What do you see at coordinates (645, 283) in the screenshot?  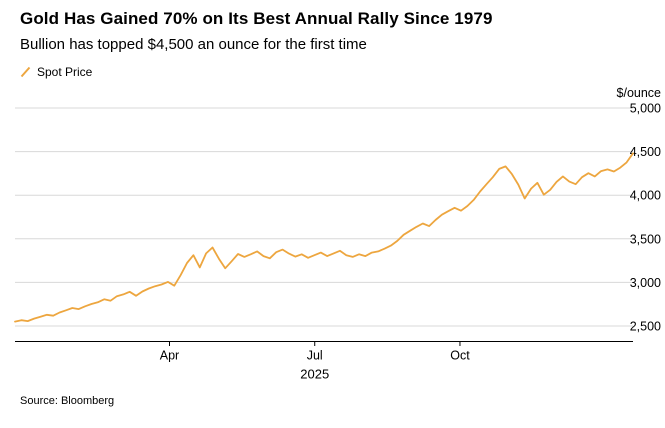 I see `y-axis-tick-label: 3,000` at bounding box center [645, 283].